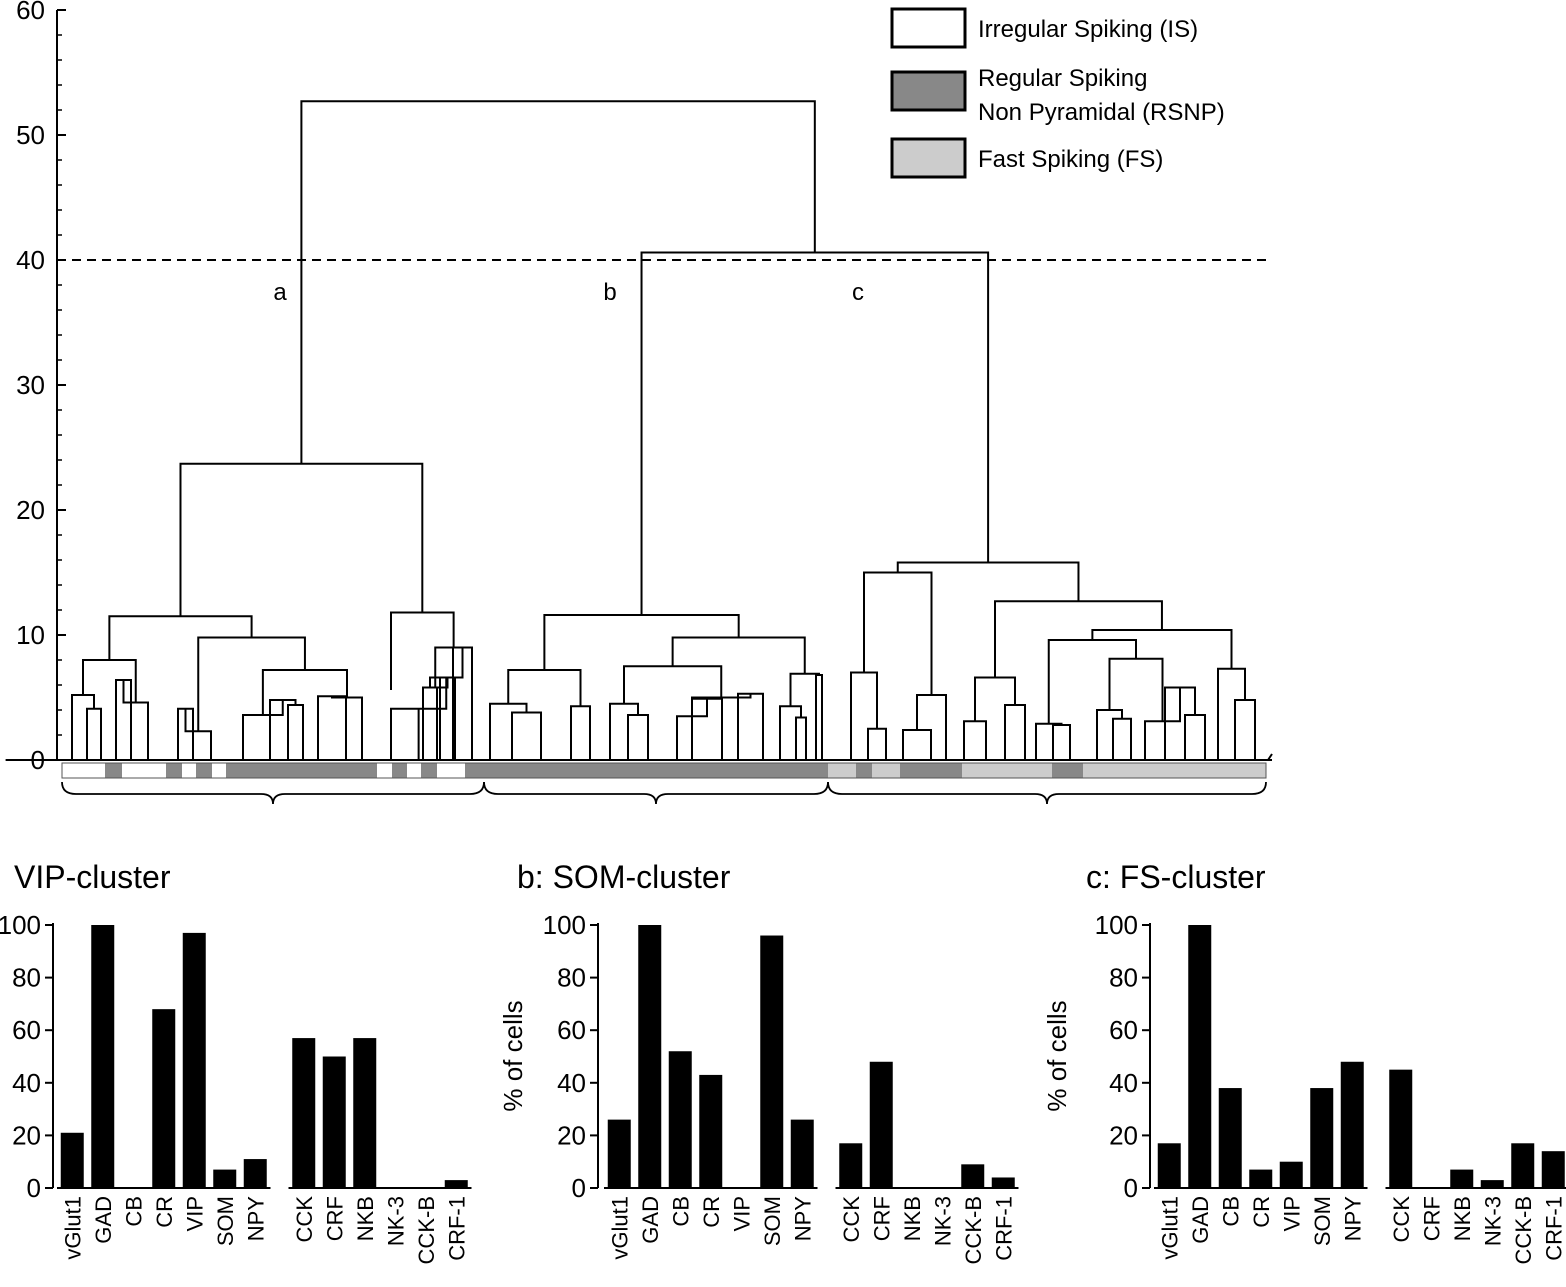 The image size is (1566, 1287). I want to click on category-label: CCK, so click(304, 1219).